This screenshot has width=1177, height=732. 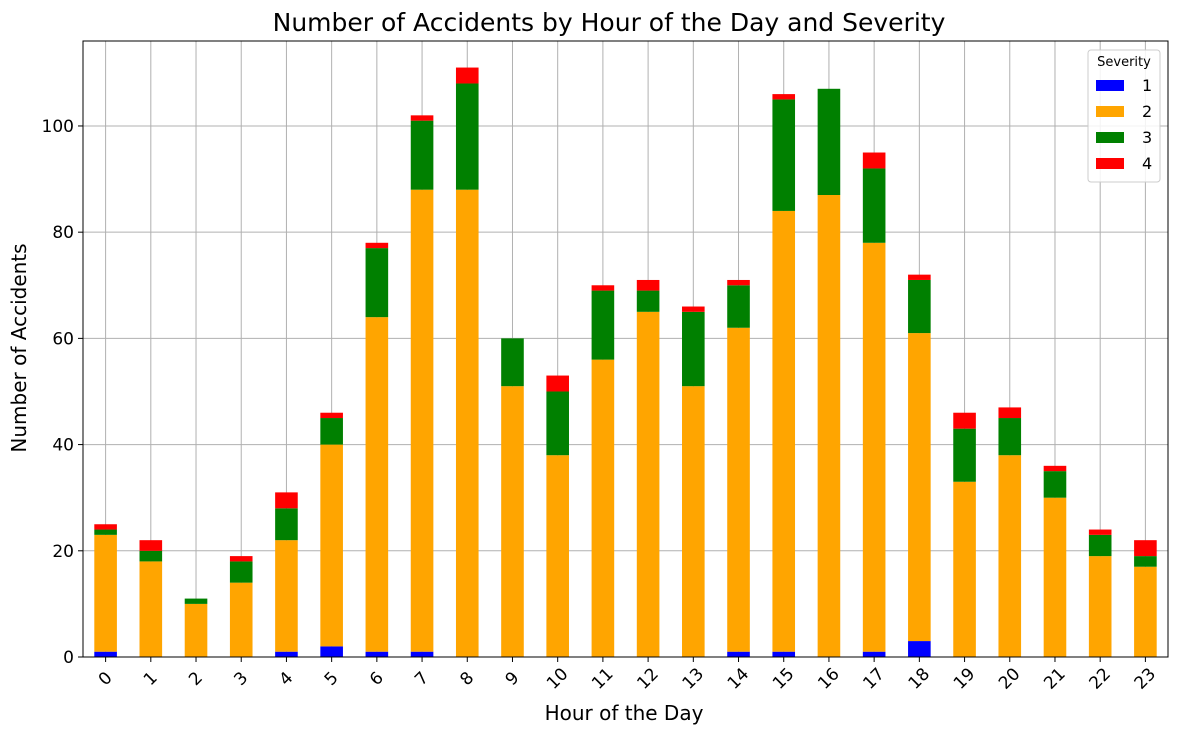 I want to click on x-tick-label: 7, so click(x=422, y=679).